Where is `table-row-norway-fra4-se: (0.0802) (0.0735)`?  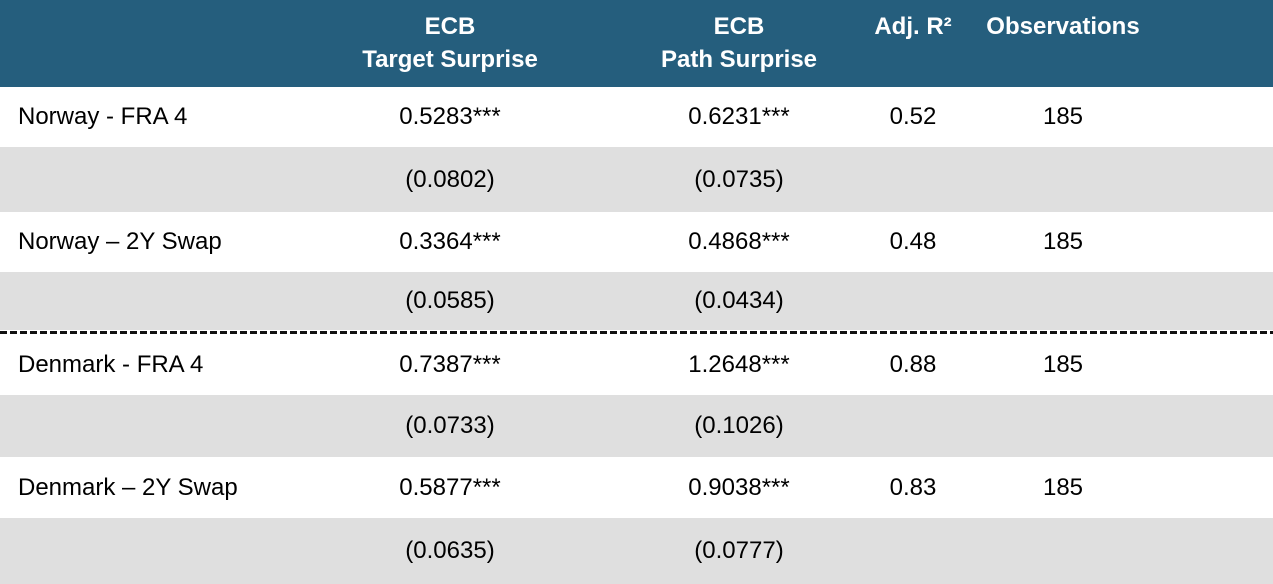 table-row-norway-fra4-se: (0.0802) (0.0735) is located at coordinates (636, 179).